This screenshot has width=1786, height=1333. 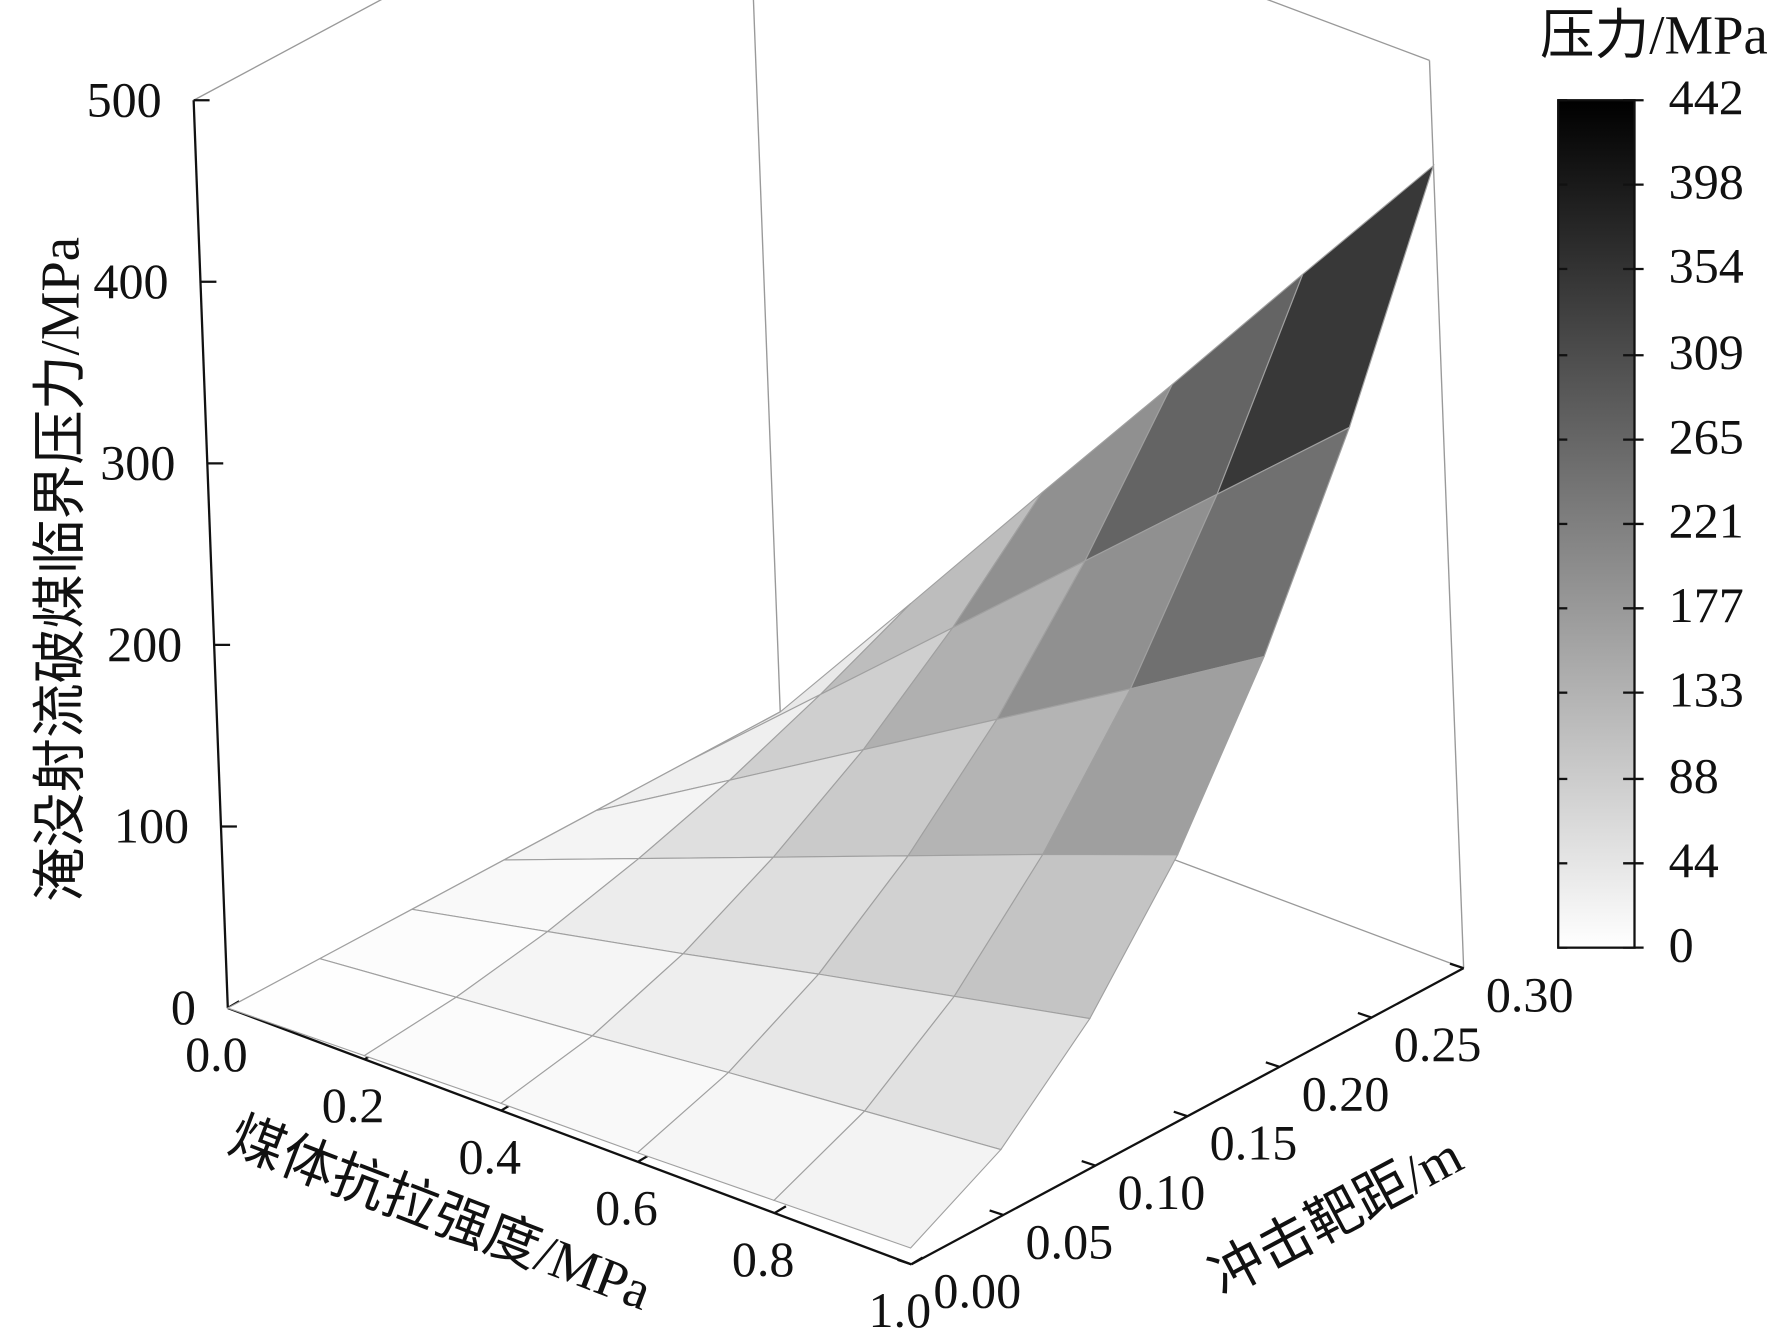 What do you see at coordinates (1706, 436) in the screenshot?
I see `colorbar-tick-label: 265` at bounding box center [1706, 436].